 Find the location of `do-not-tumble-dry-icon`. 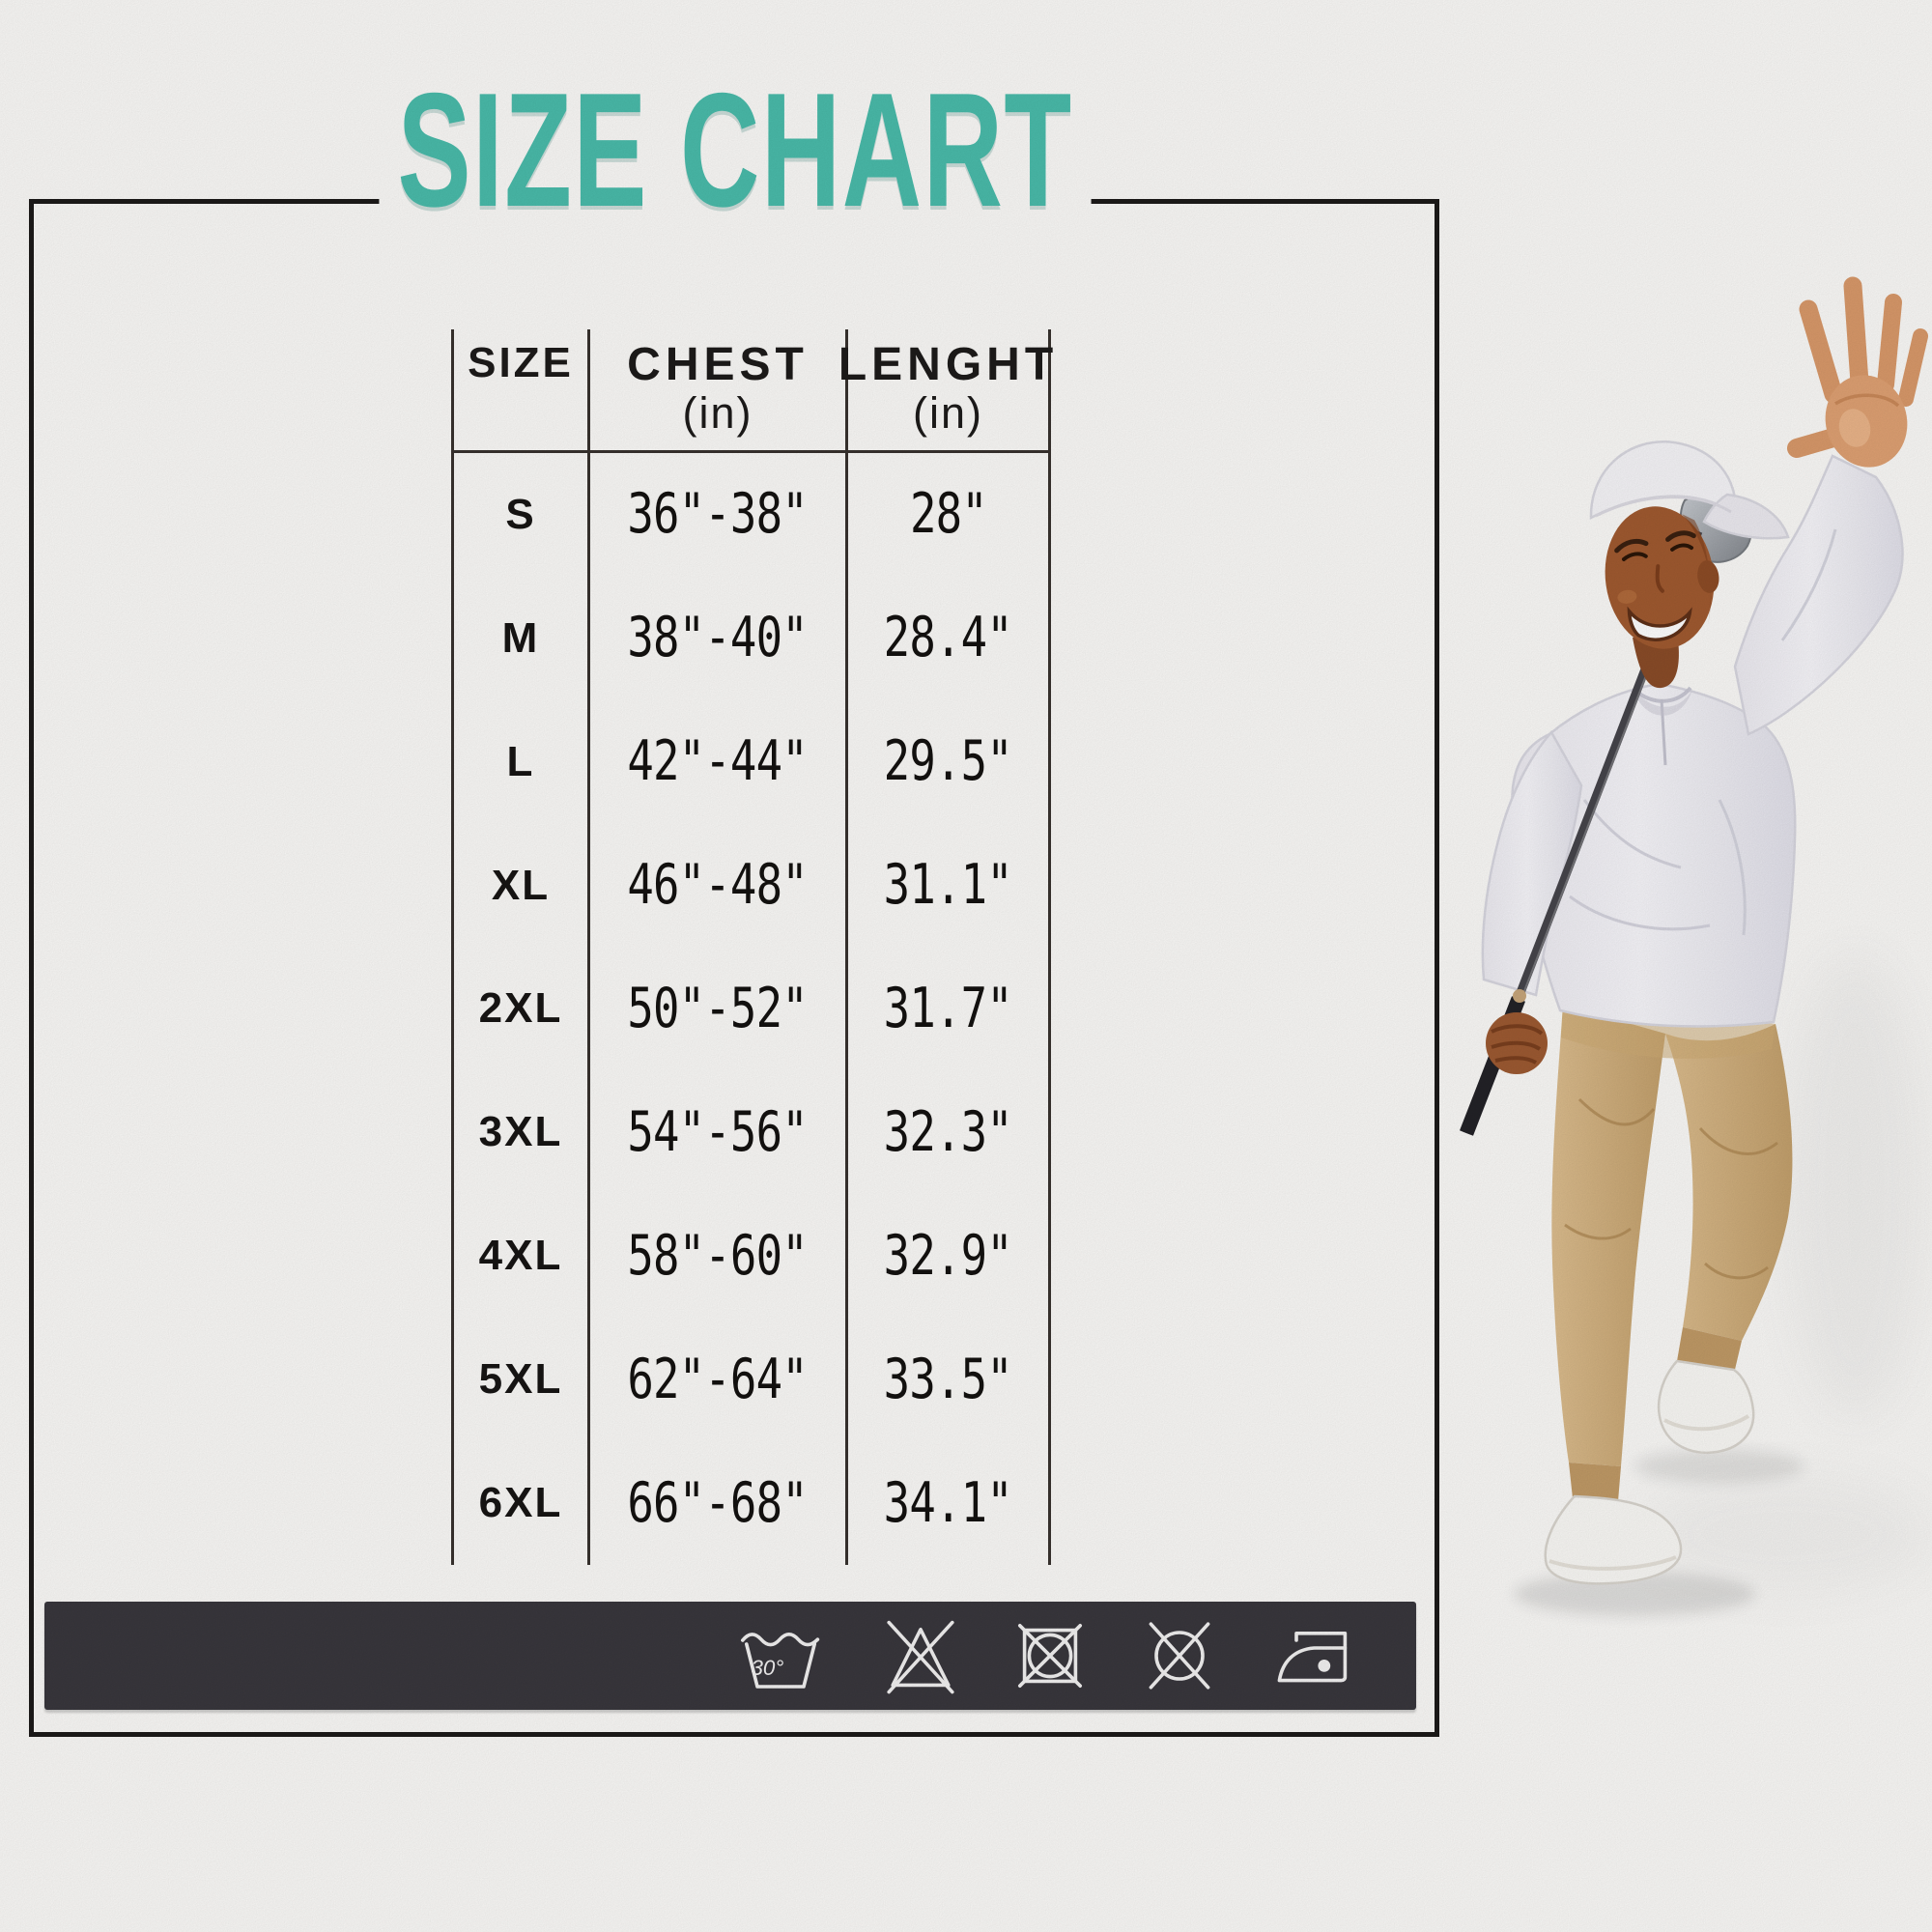

do-not-tumble-dry-icon is located at coordinates (1050, 1656).